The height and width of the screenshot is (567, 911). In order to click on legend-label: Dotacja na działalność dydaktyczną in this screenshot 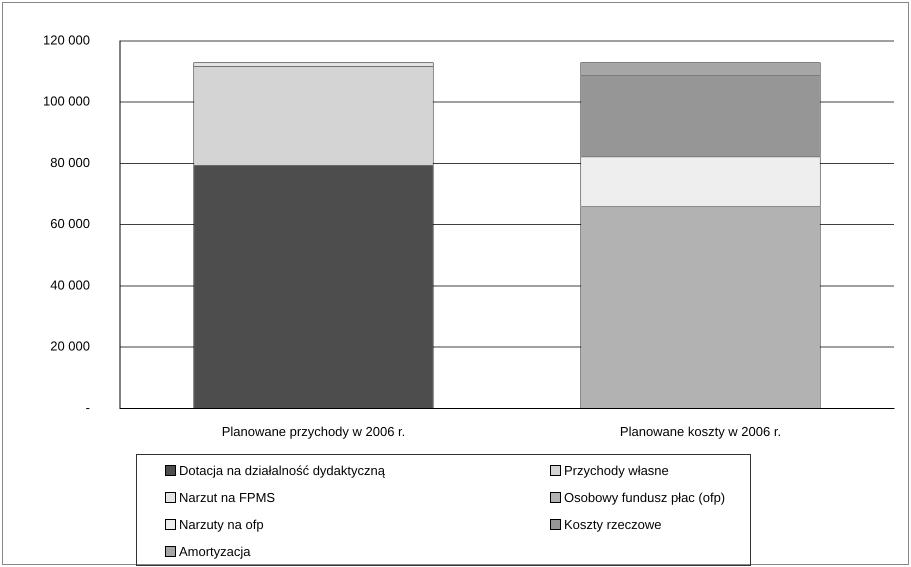, I will do `click(282, 470)`.